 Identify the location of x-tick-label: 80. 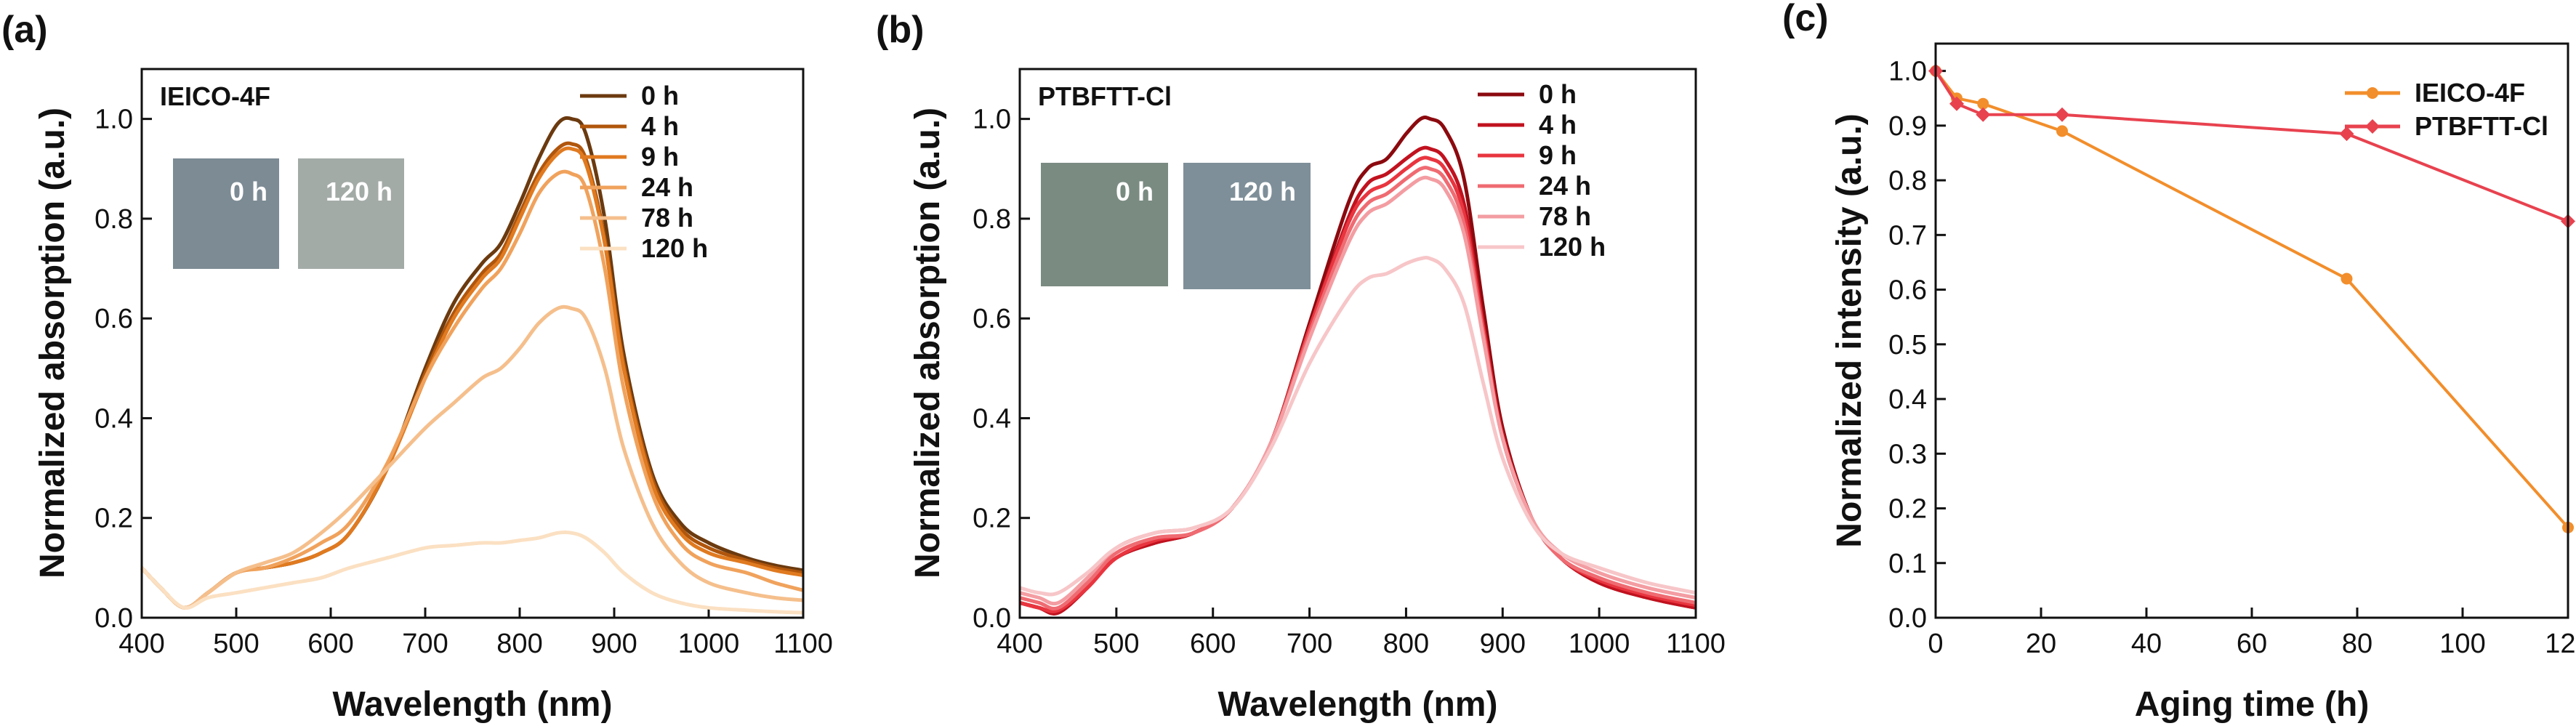
(2357, 644).